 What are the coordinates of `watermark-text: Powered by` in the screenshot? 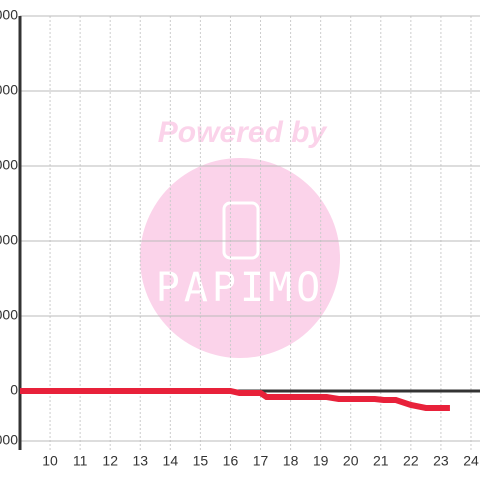 It's located at (243, 132).